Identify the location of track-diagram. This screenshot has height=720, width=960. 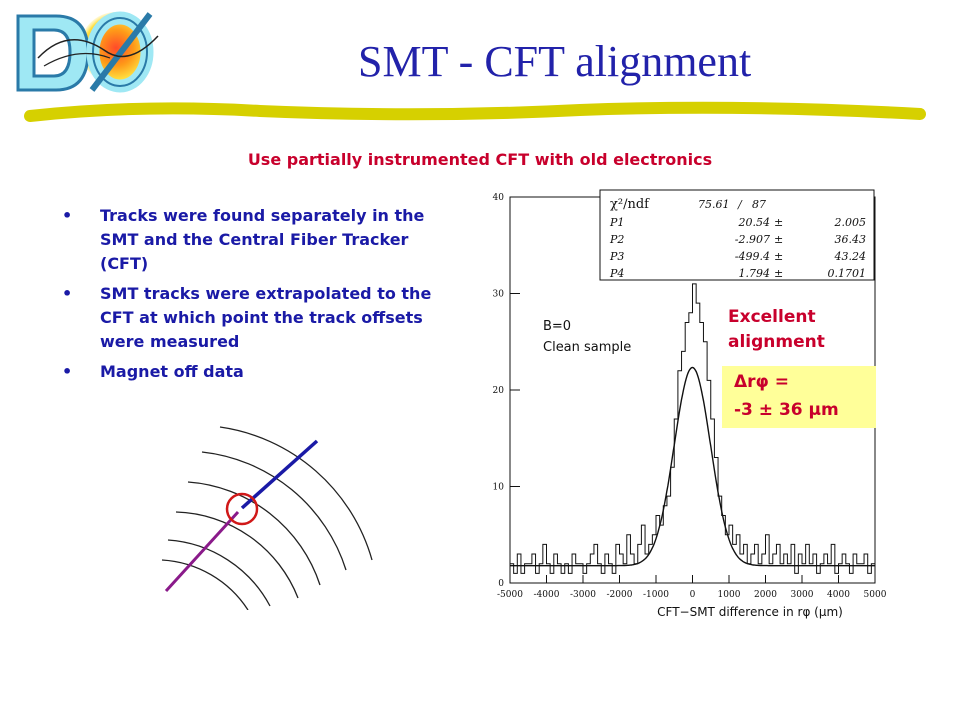
(267, 518).